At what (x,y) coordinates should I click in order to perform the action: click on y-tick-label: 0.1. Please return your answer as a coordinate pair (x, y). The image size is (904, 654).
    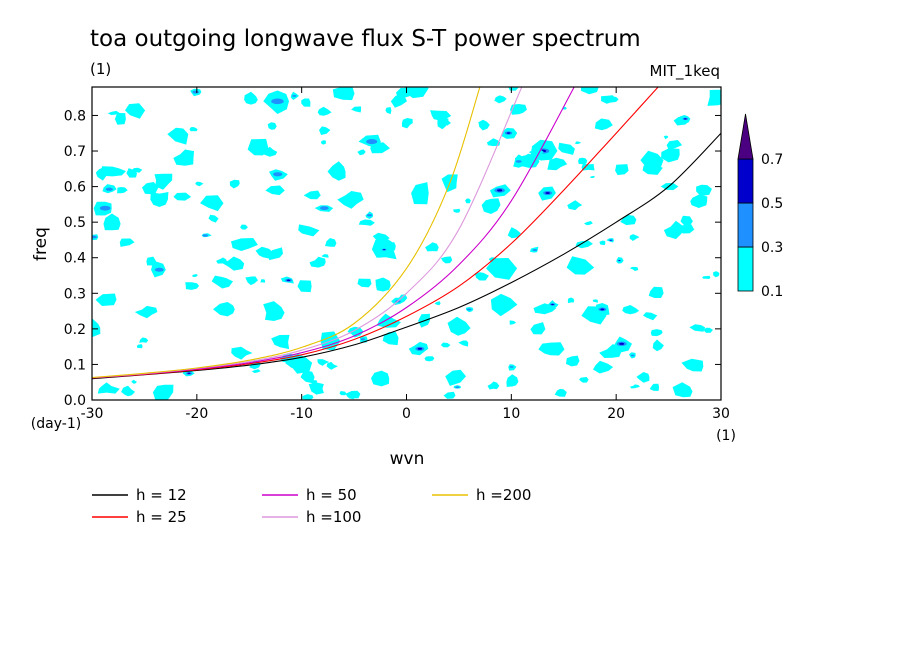
    Looking at the image, I should click on (75, 365).